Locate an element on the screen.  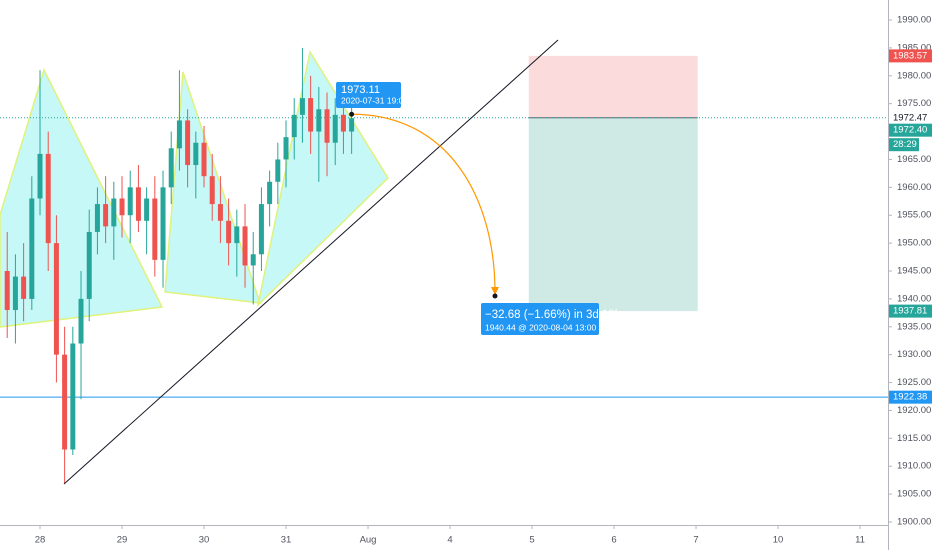
y-tick-label: 1915.00 is located at coordinates (914, 438).